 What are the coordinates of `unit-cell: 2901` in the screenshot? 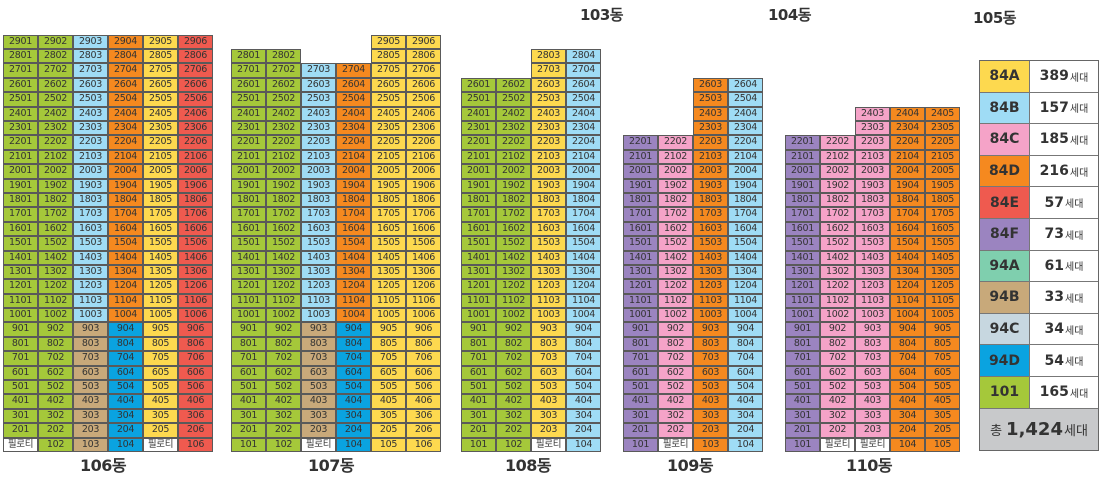 It's located at (20, 42).